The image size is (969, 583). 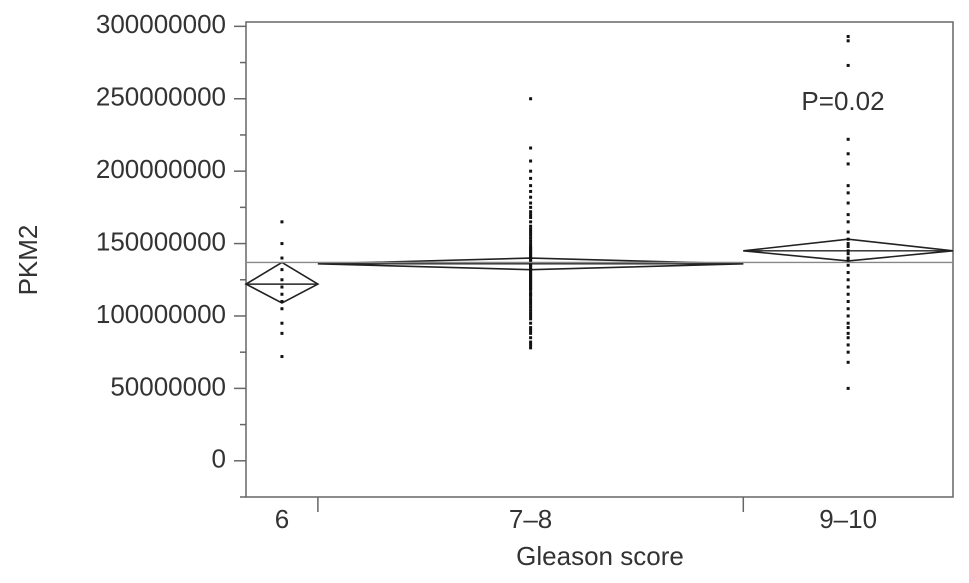 I want to click on y-tick-label: 0, so click(x=219, y=459).